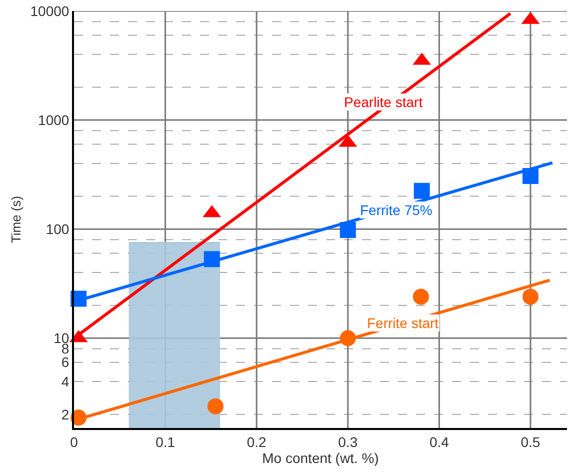  I want to click on y-tick-label: 1000, so click(54, 120).